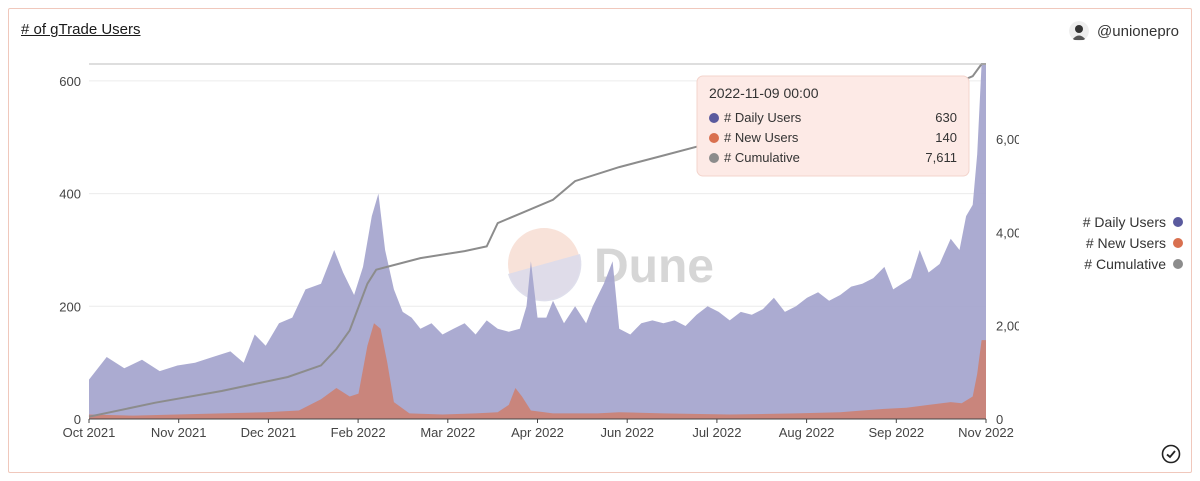 This screenshot has height=481, width=1200. What do you see at coordinates (89, 432) in the screenshot?
I see `x-tick-label: Oct 2021` at bounding box center [89, 432].